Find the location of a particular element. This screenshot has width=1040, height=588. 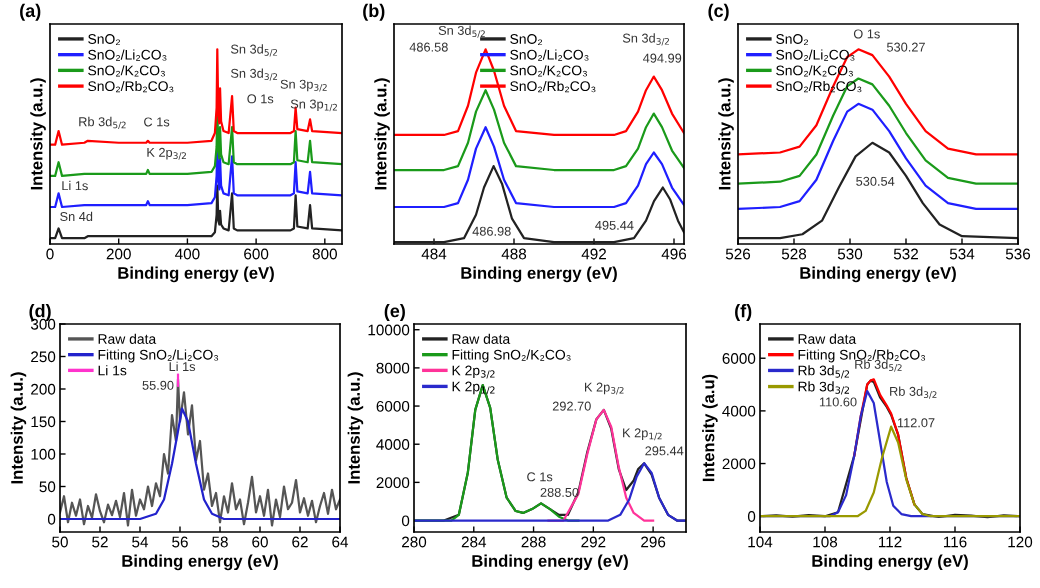

chart-title: (e) is located at coordinates (394, 312).